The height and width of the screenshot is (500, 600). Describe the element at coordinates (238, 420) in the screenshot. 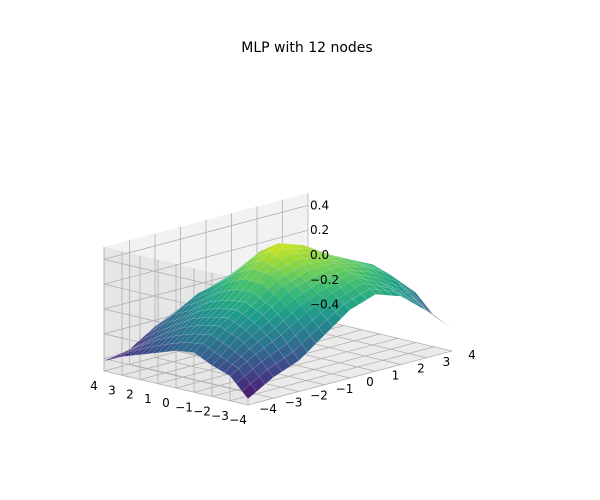

I see `x-tick-label: −4` at that location.